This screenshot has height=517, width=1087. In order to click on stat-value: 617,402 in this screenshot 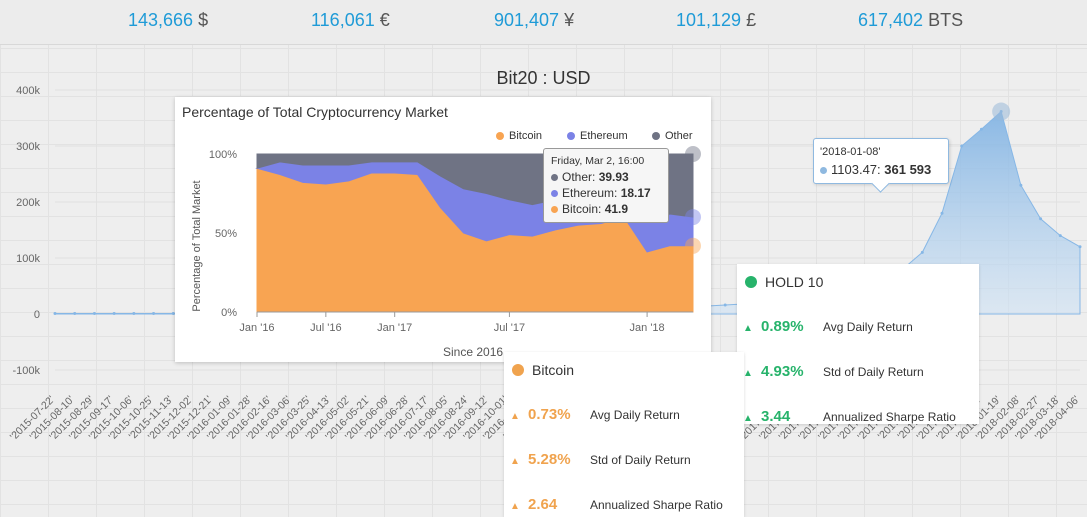, I will do `click(891, 20)`.